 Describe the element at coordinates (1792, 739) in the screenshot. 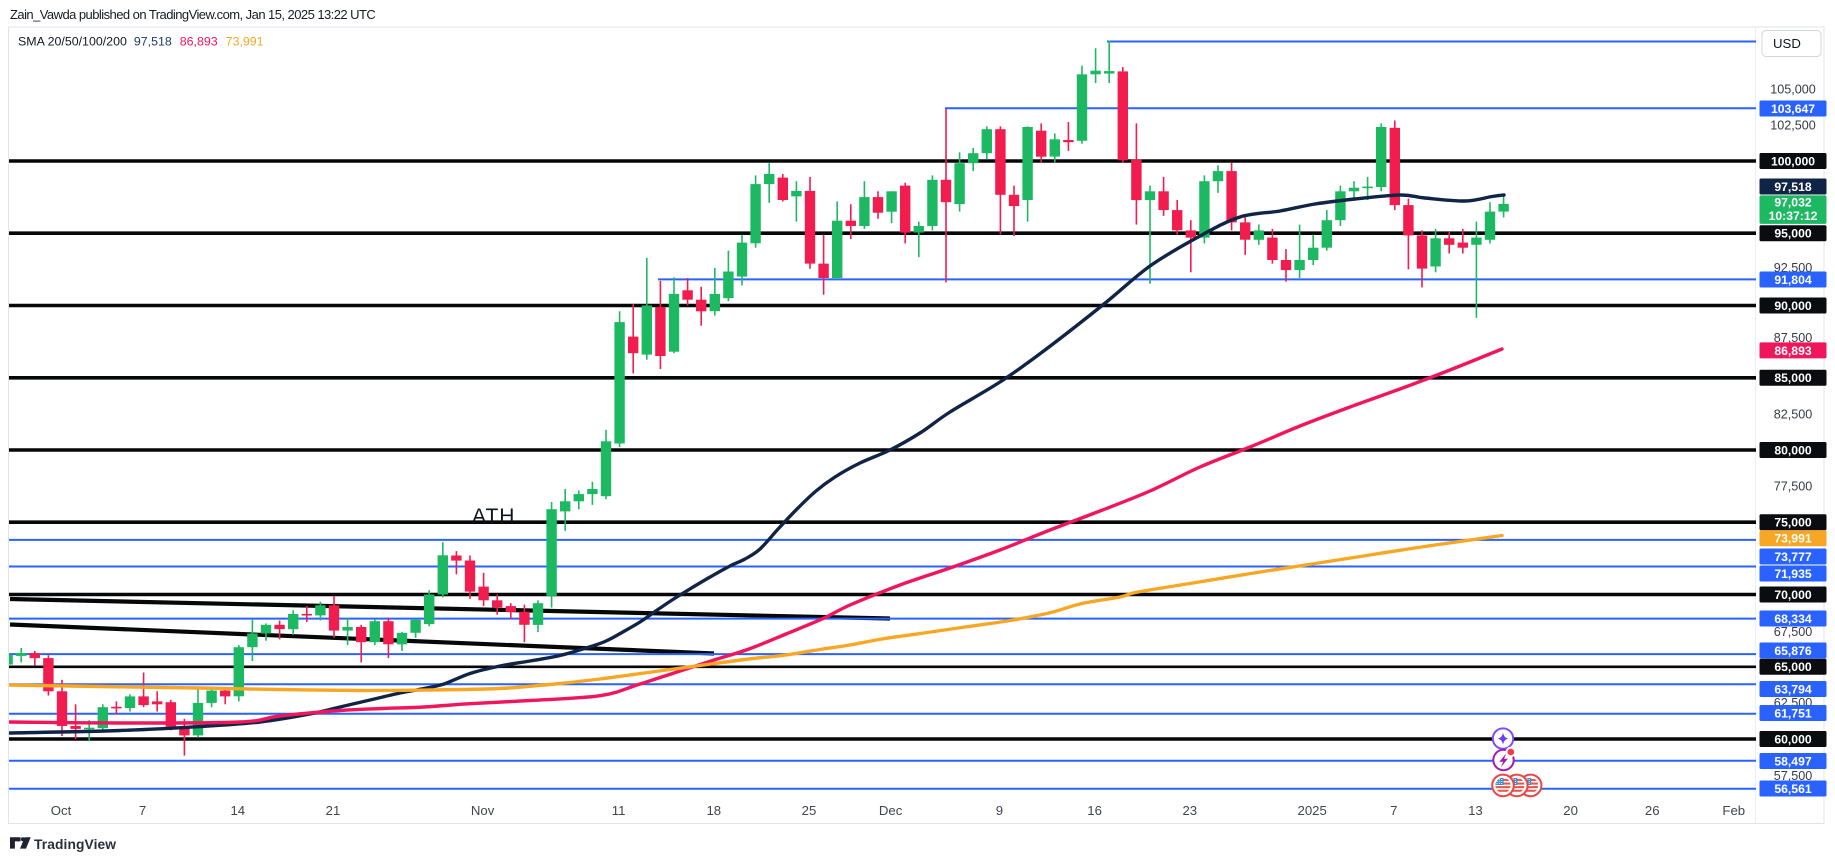

I see `svg-text: 60,000` at that location.